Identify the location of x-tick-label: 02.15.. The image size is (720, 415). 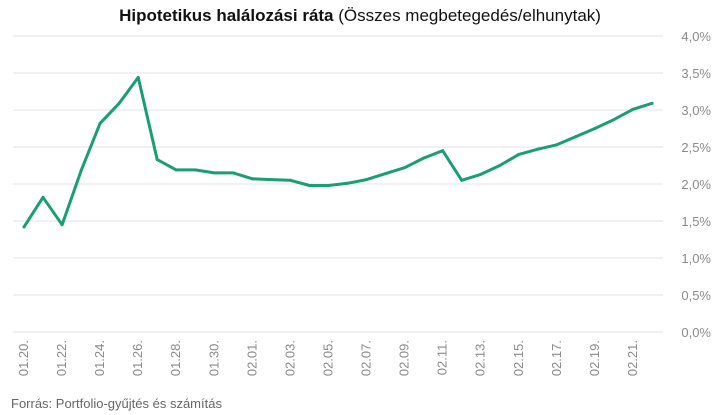
(518, 358).